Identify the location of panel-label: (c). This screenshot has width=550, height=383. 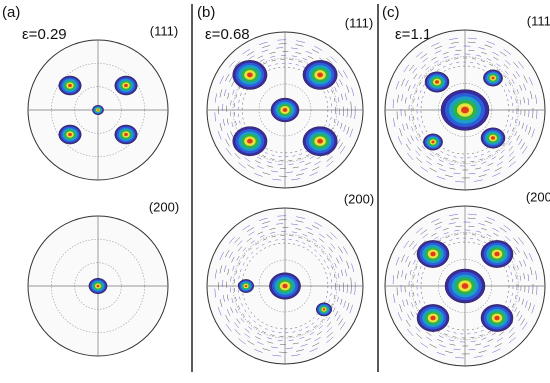
(391, 12).